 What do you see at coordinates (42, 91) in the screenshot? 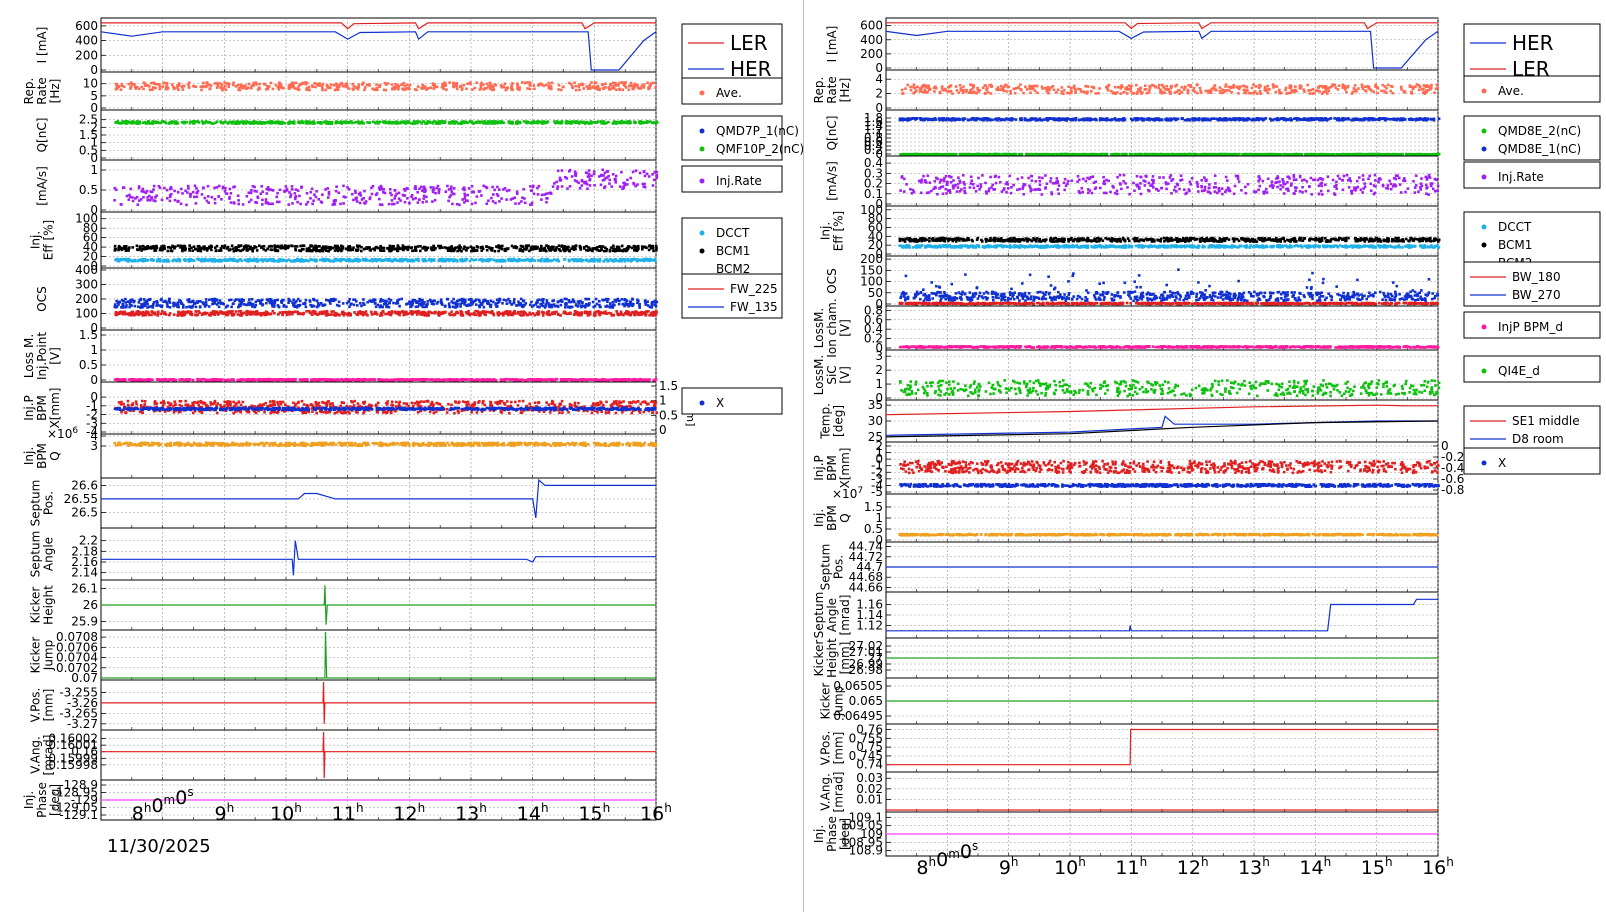
I see `y-axis-label: Rep.Rate[Hz]` at bounding box center [42, 91].